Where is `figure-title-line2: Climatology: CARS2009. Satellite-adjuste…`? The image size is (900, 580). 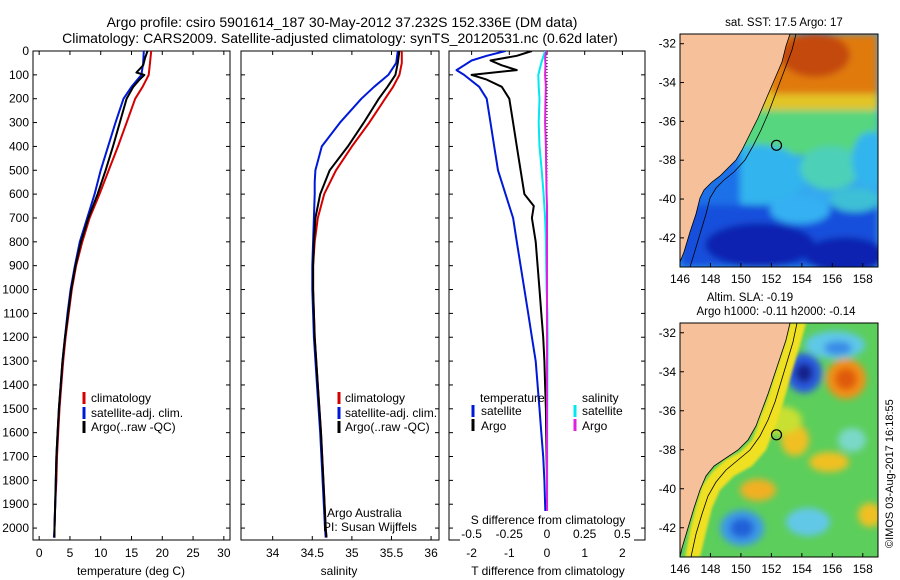 figure-title-line2: Climatology: CARS2009. Satellite-adjuste… is located at coordinates (340, 38).